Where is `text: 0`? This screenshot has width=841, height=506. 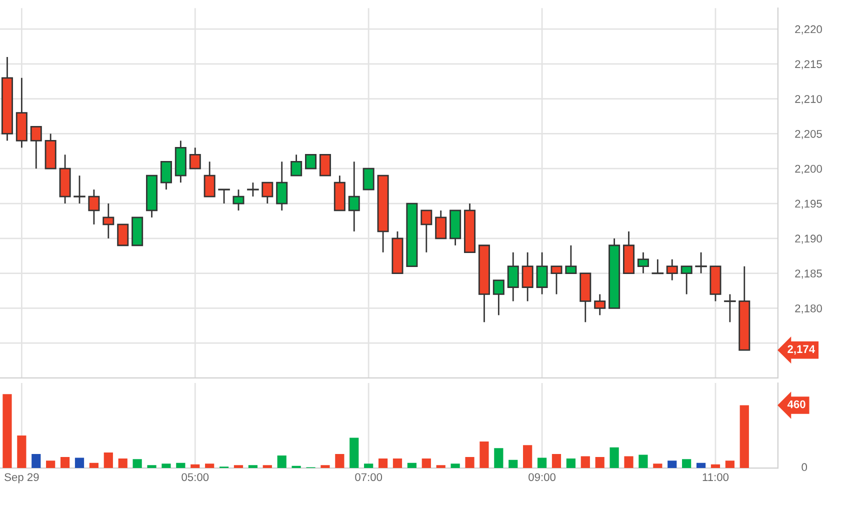 text: 0 is located at coordinates (805, 467).